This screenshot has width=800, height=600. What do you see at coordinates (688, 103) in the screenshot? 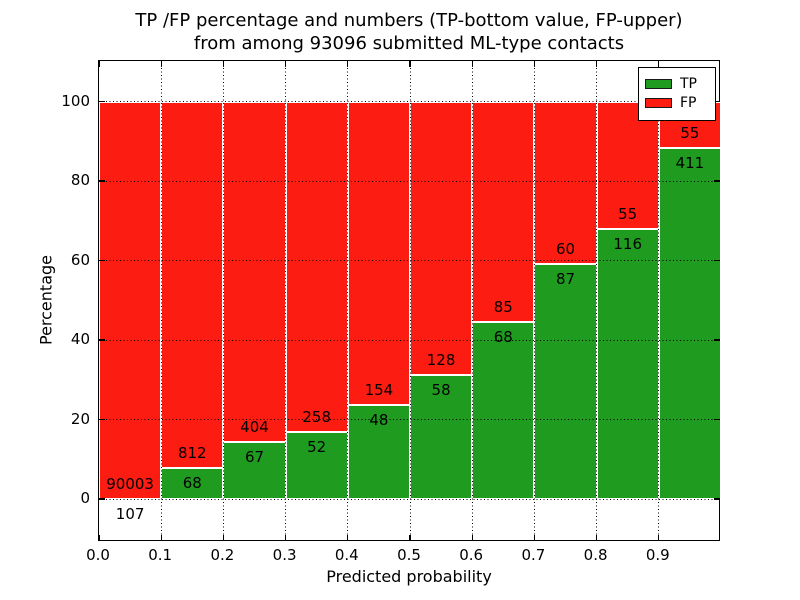
I see `legend-label: FP` at bounding box center [688, 103].